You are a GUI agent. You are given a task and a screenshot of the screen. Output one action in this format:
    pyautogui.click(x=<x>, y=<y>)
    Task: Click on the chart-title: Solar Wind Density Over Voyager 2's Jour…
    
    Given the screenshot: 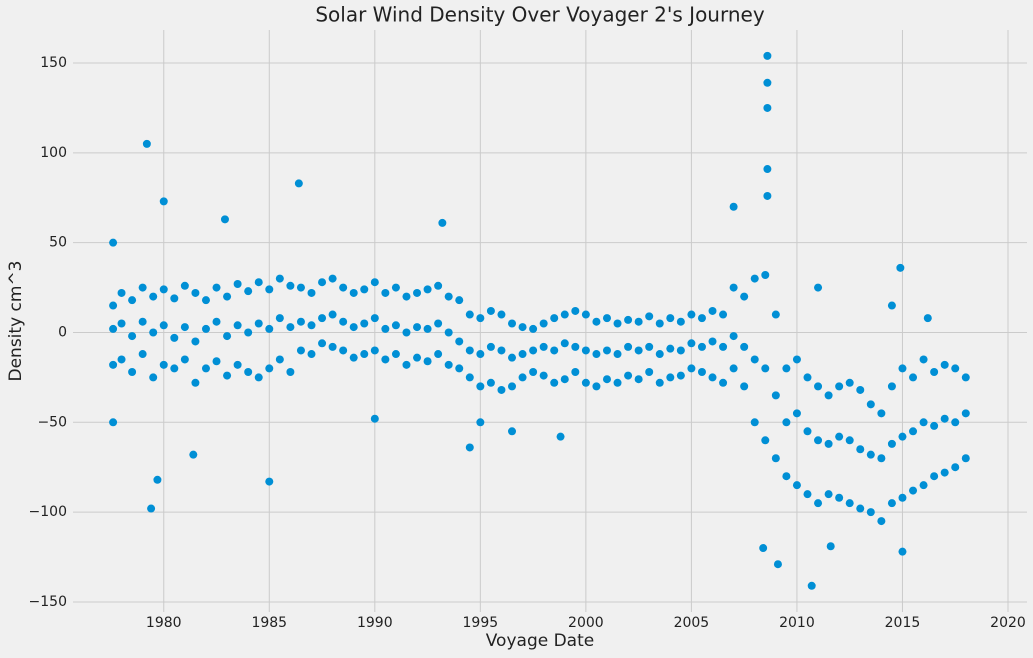 What is the action you would take?
    pyautogui.click(x=540, y=15)
    